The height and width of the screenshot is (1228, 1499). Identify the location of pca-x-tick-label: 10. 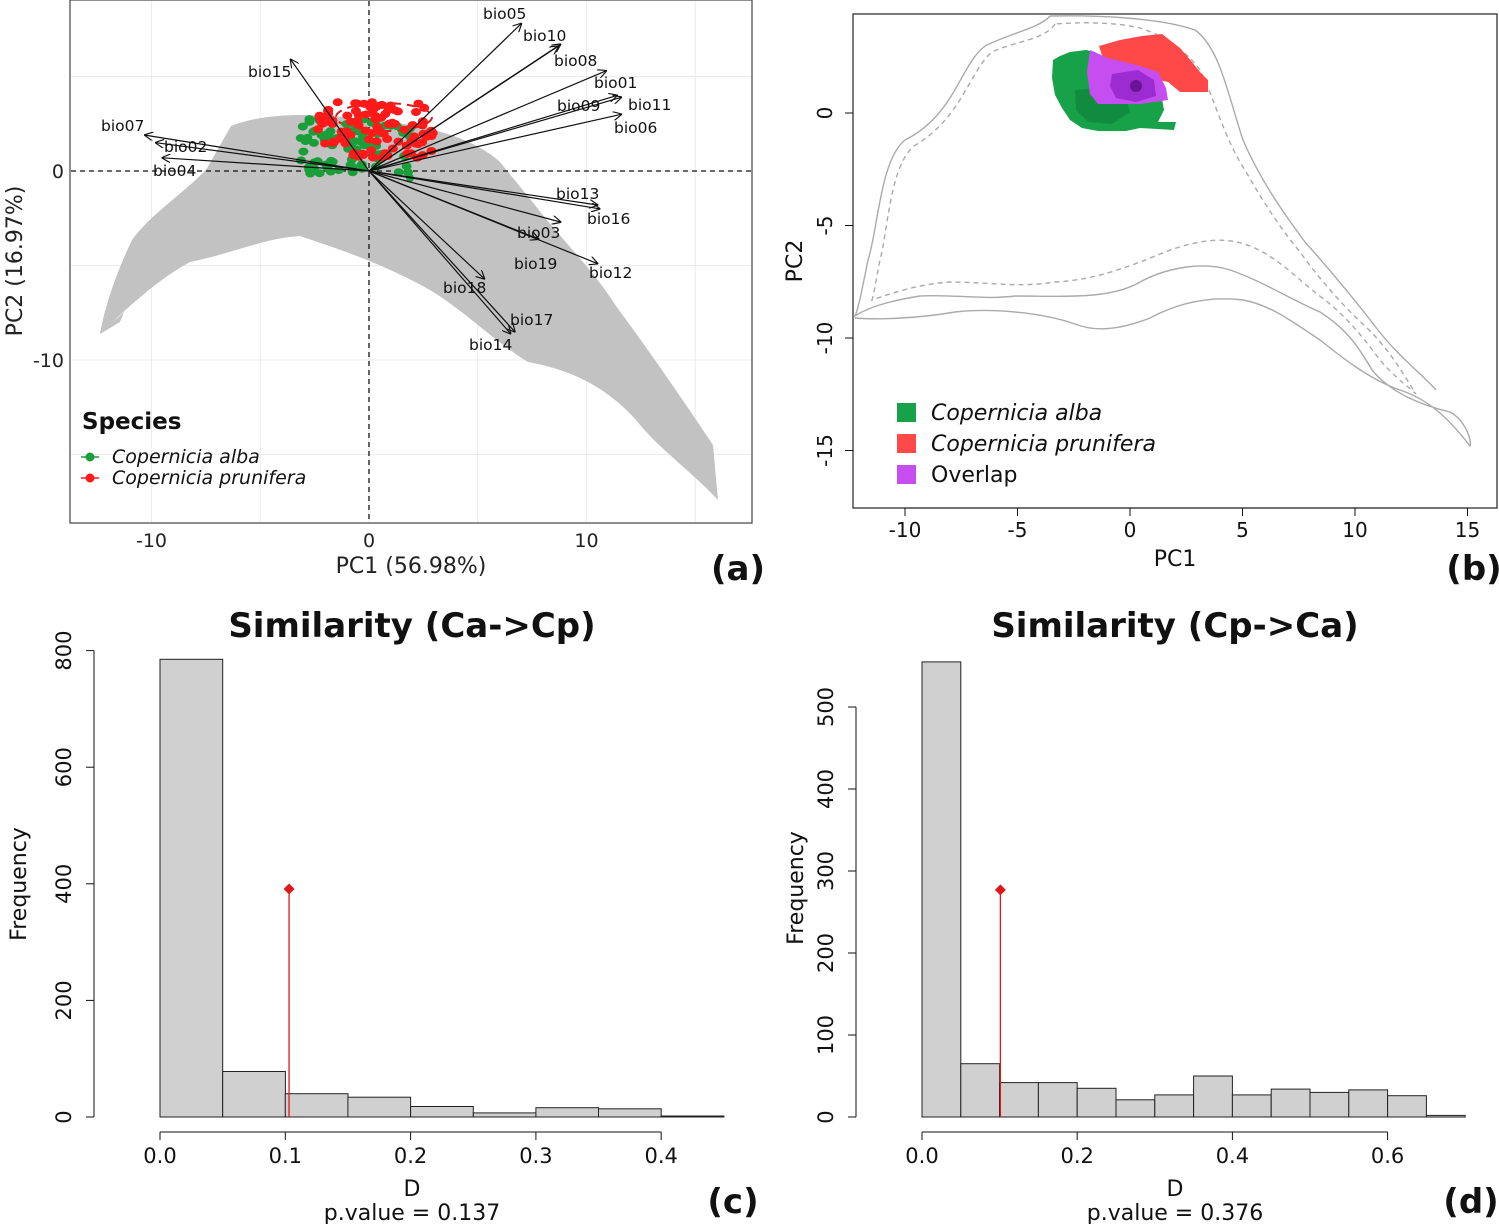
(586, 541).